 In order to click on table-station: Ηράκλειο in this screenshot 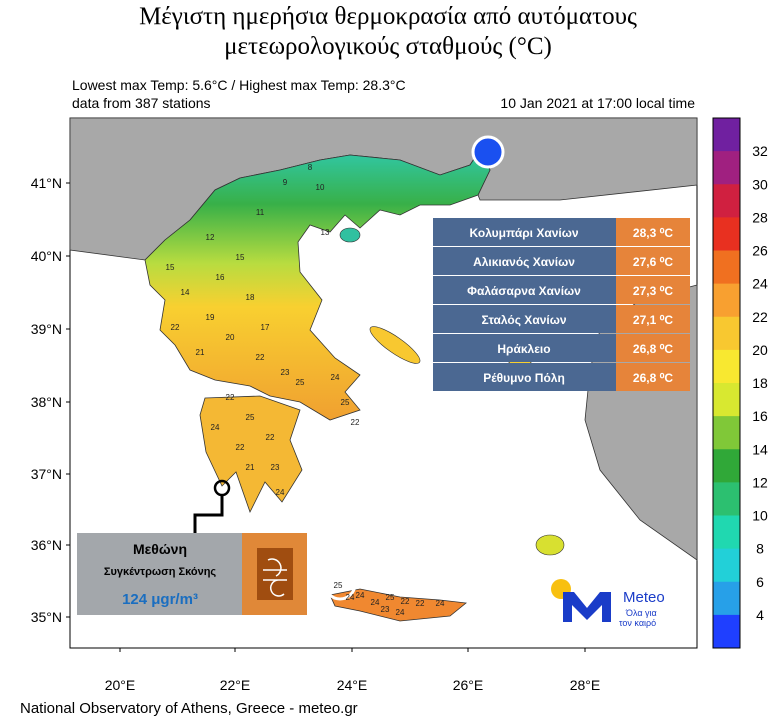, I will do `click(523, 349)`.